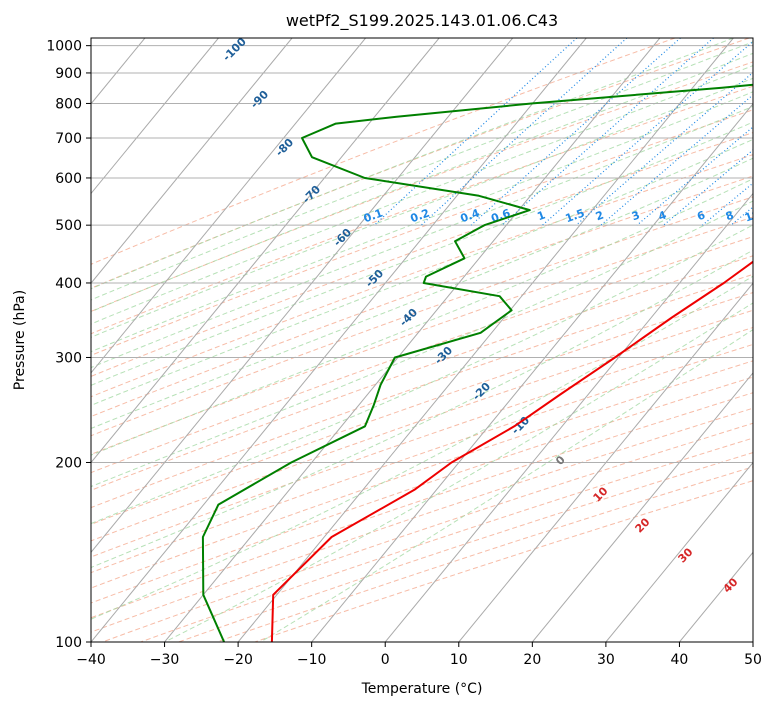  Describe the element at coordinates (68, 463) in the screenshot. I see `y-tick-label: 200` at that location.